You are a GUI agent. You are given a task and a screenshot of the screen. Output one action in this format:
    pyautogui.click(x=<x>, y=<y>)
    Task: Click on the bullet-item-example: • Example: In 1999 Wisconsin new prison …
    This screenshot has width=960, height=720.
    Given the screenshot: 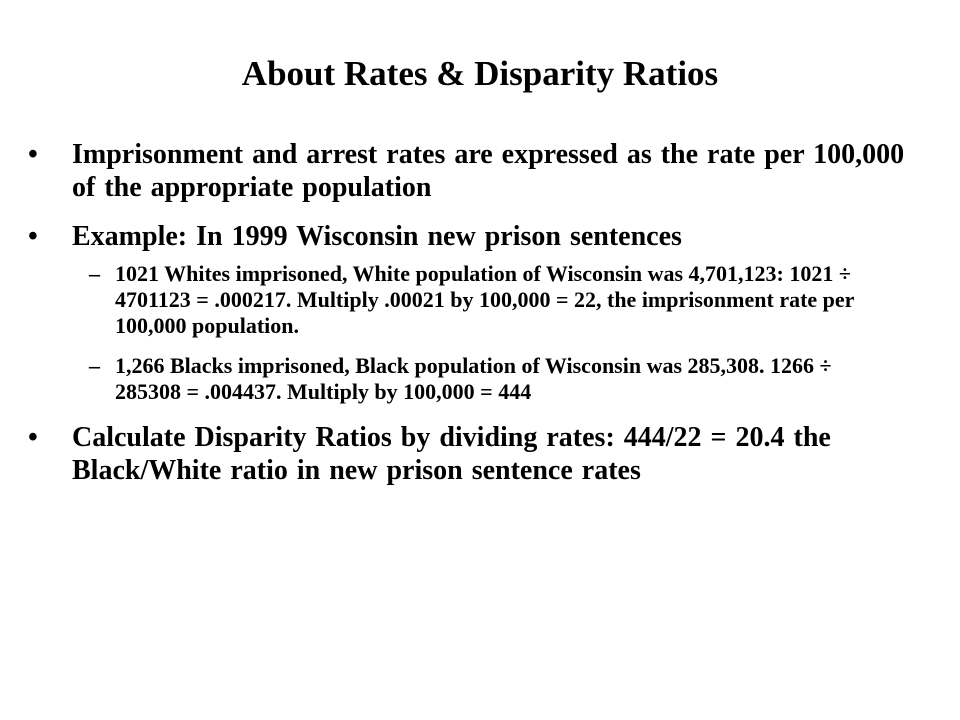 What is the action you would take?
    pyautogui.click(x=468, y=236)
    